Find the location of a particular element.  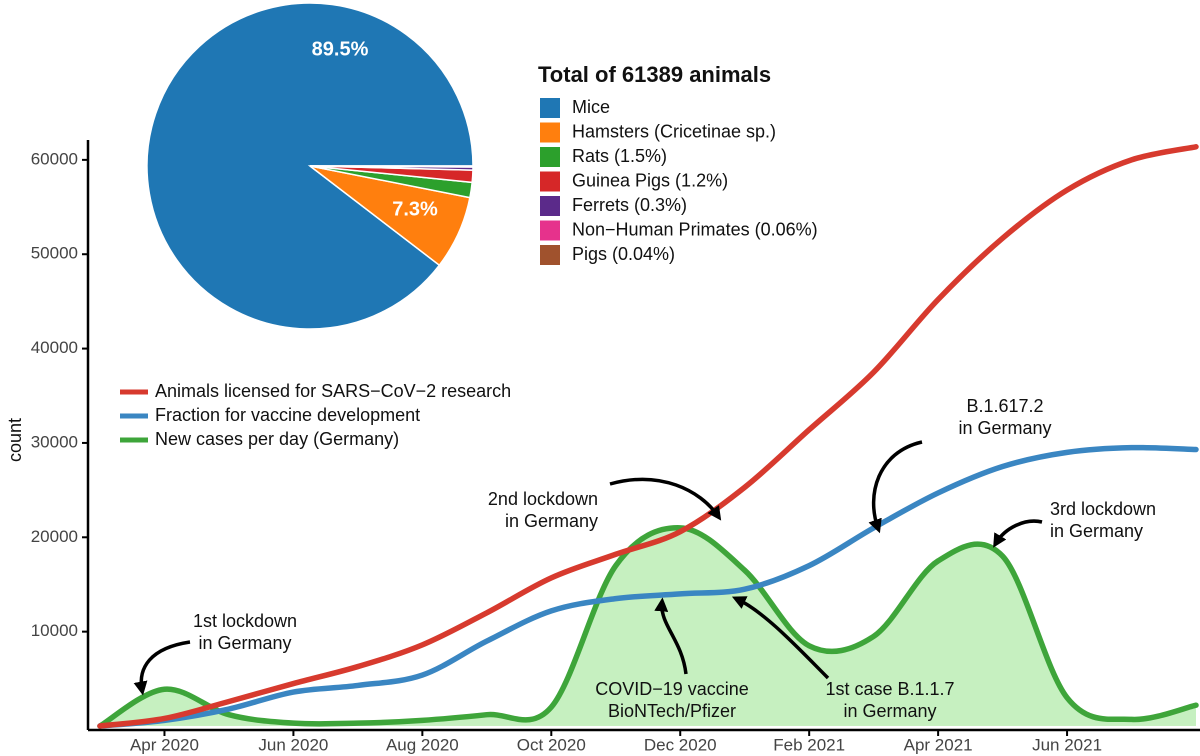

y-tick-label: 60000 is located at coordinates (54, 158).